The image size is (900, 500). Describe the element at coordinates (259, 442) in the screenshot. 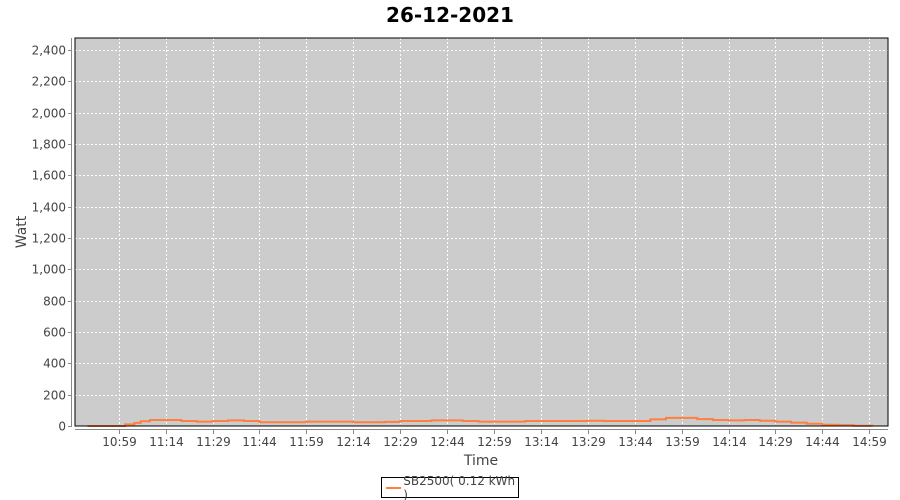

I see `x-tick-label: 11:44` at that location.